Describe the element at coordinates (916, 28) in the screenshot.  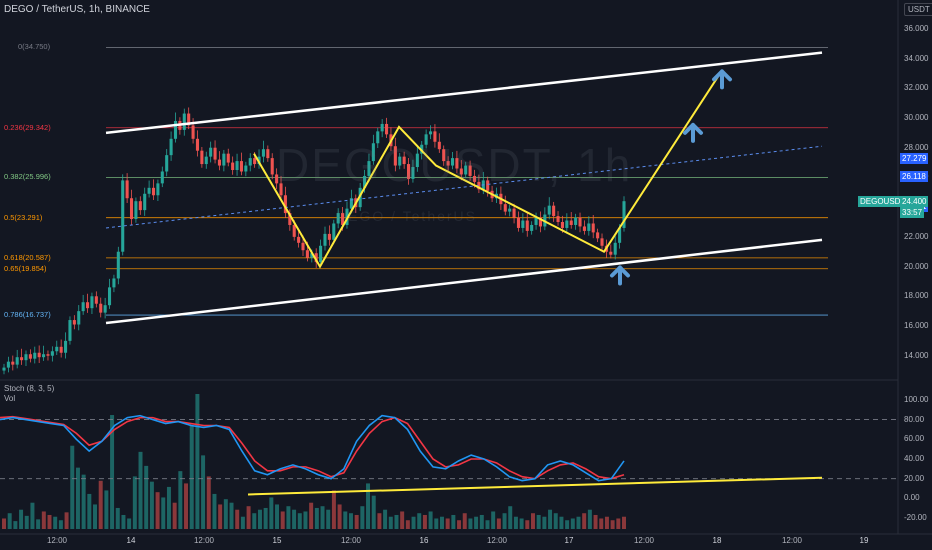
I see `price-axis-label-0: 36.000` at that location.